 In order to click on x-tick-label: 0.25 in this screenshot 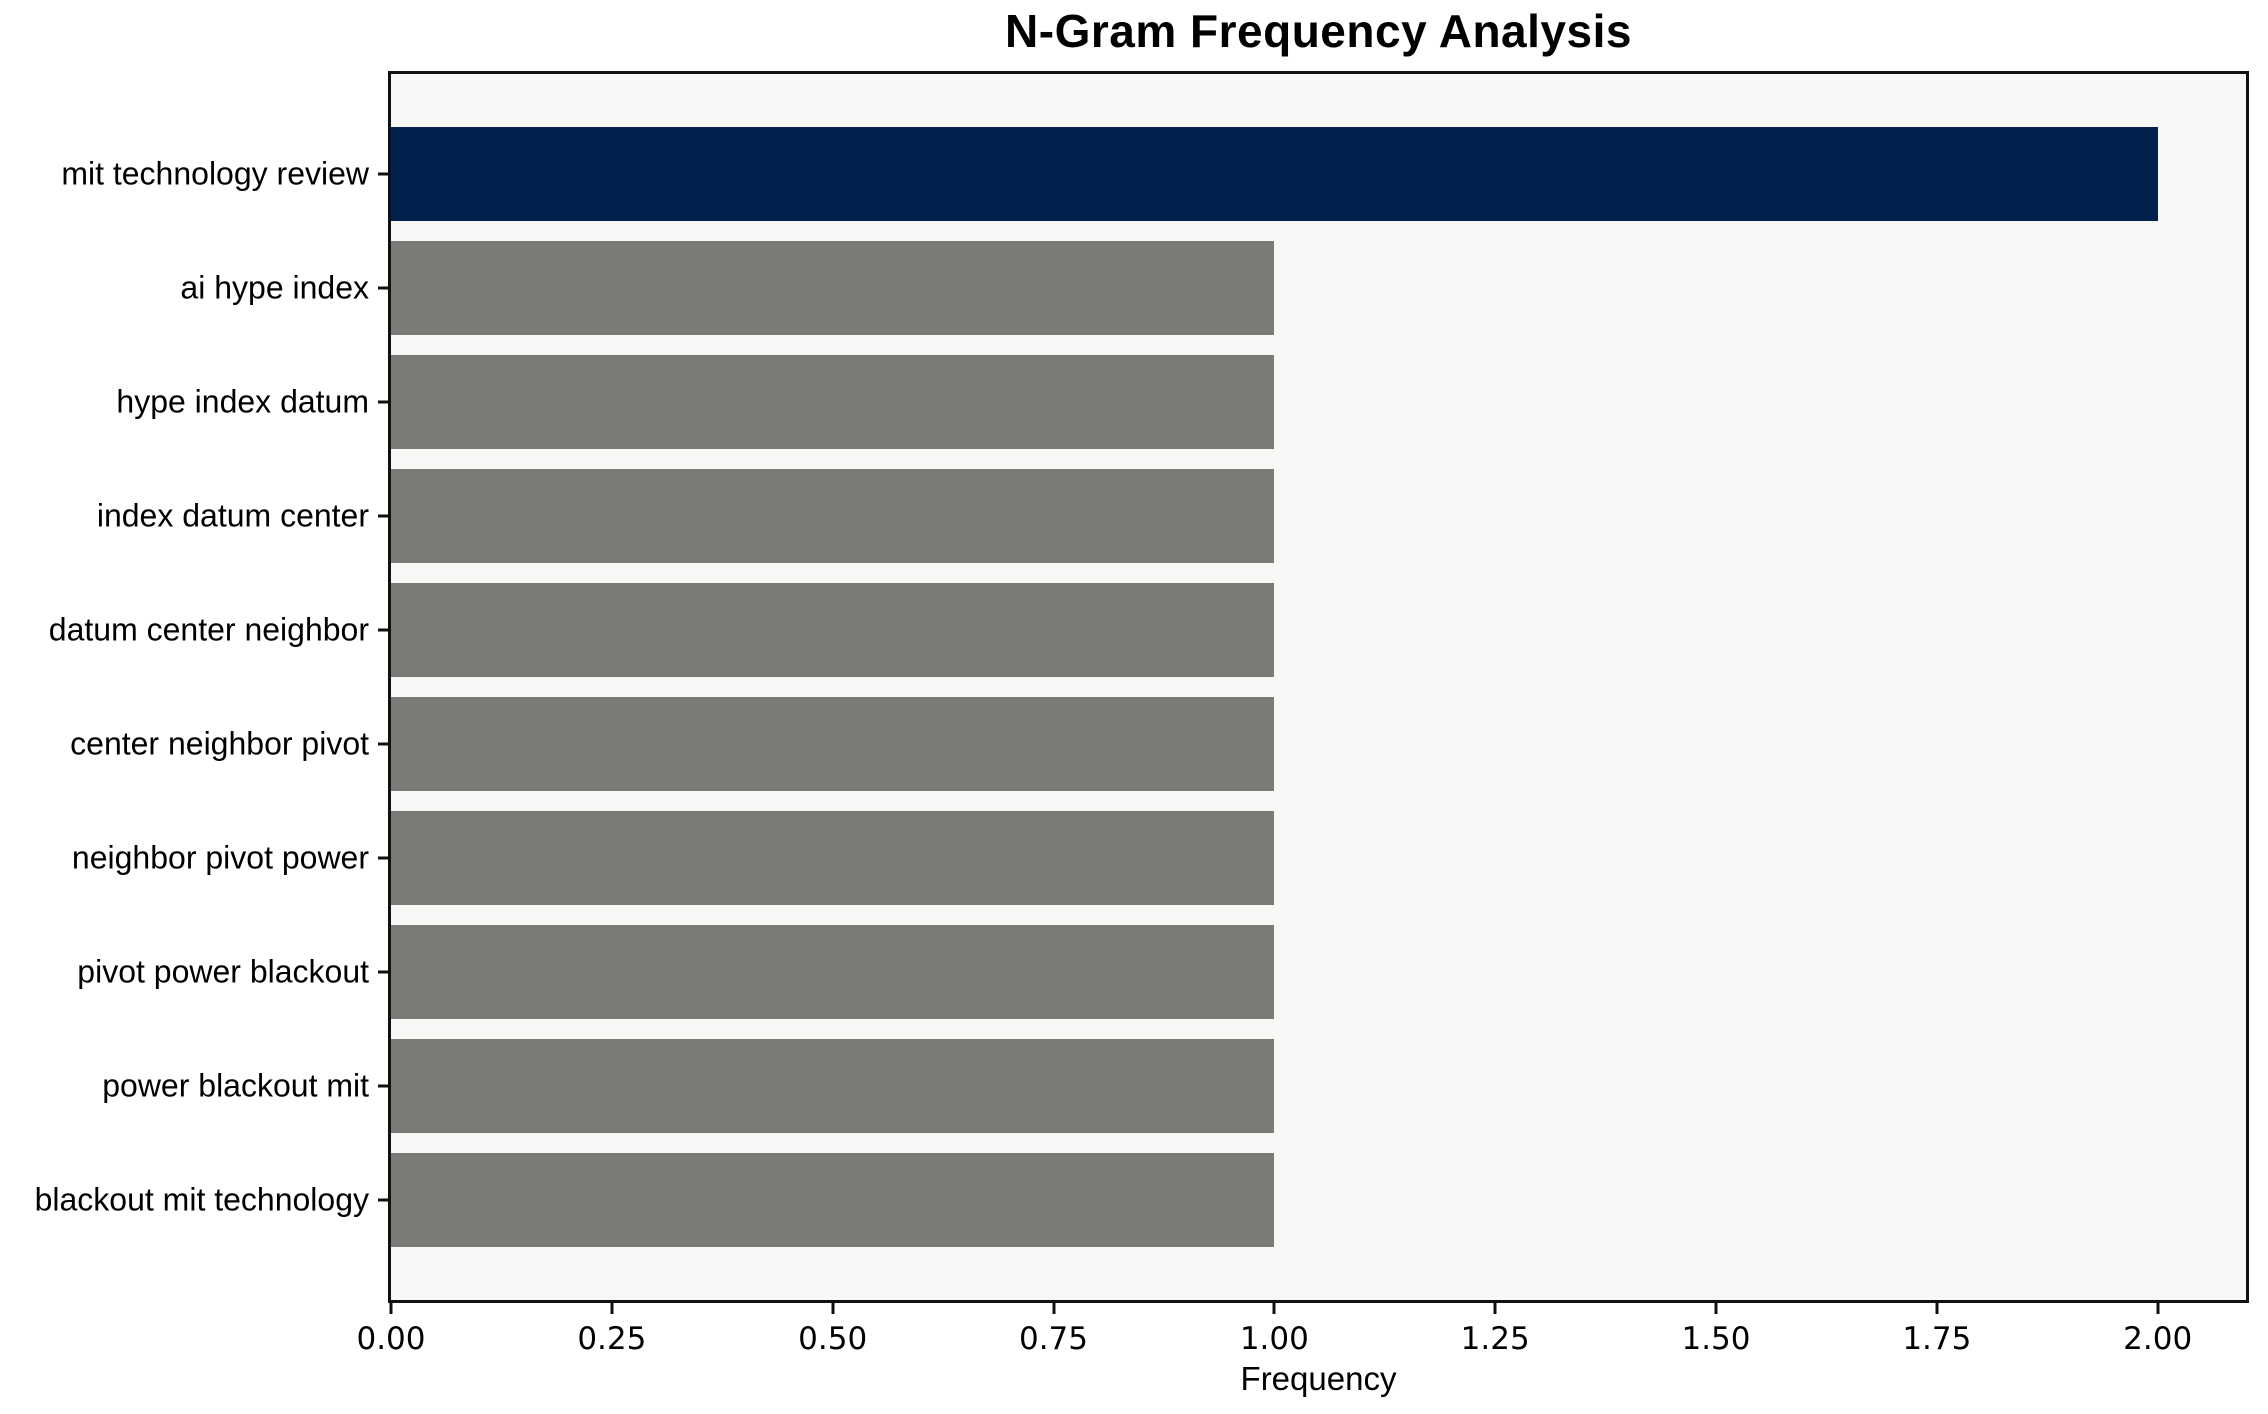, I will do `click(612, 1339)`.